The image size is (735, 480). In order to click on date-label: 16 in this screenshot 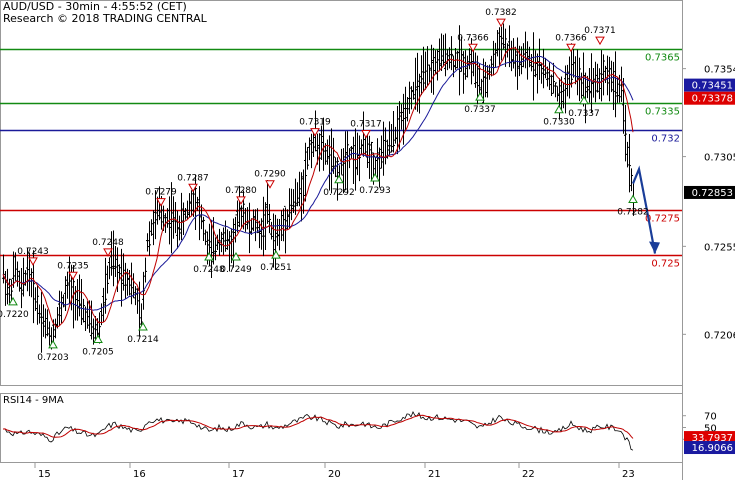, I will do `click(139, 474)`.